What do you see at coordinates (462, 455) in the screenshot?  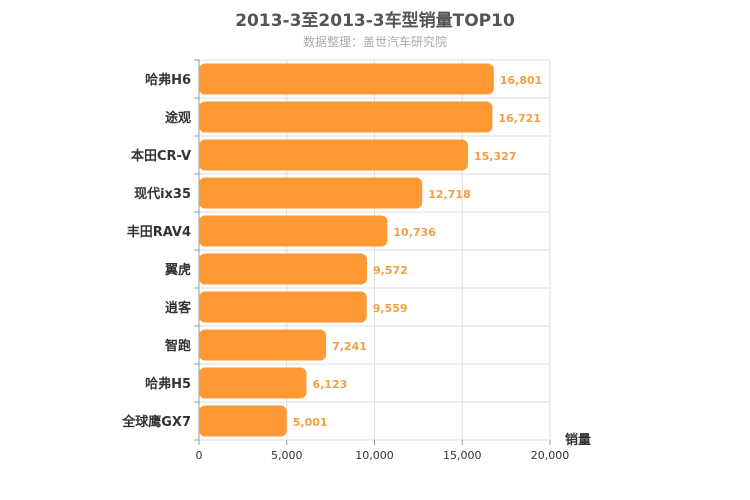 I see `x-tick-label: 15,000` at bounding box center [462, 455].